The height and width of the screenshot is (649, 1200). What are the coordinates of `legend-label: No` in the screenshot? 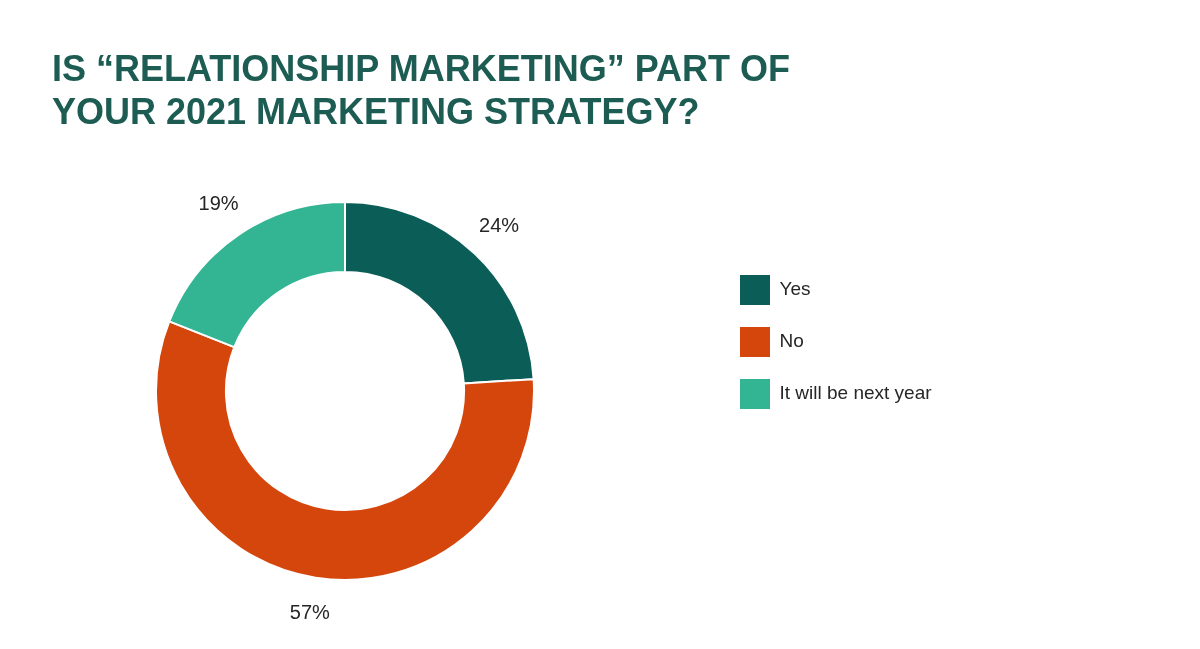 It's located at (791, 341).